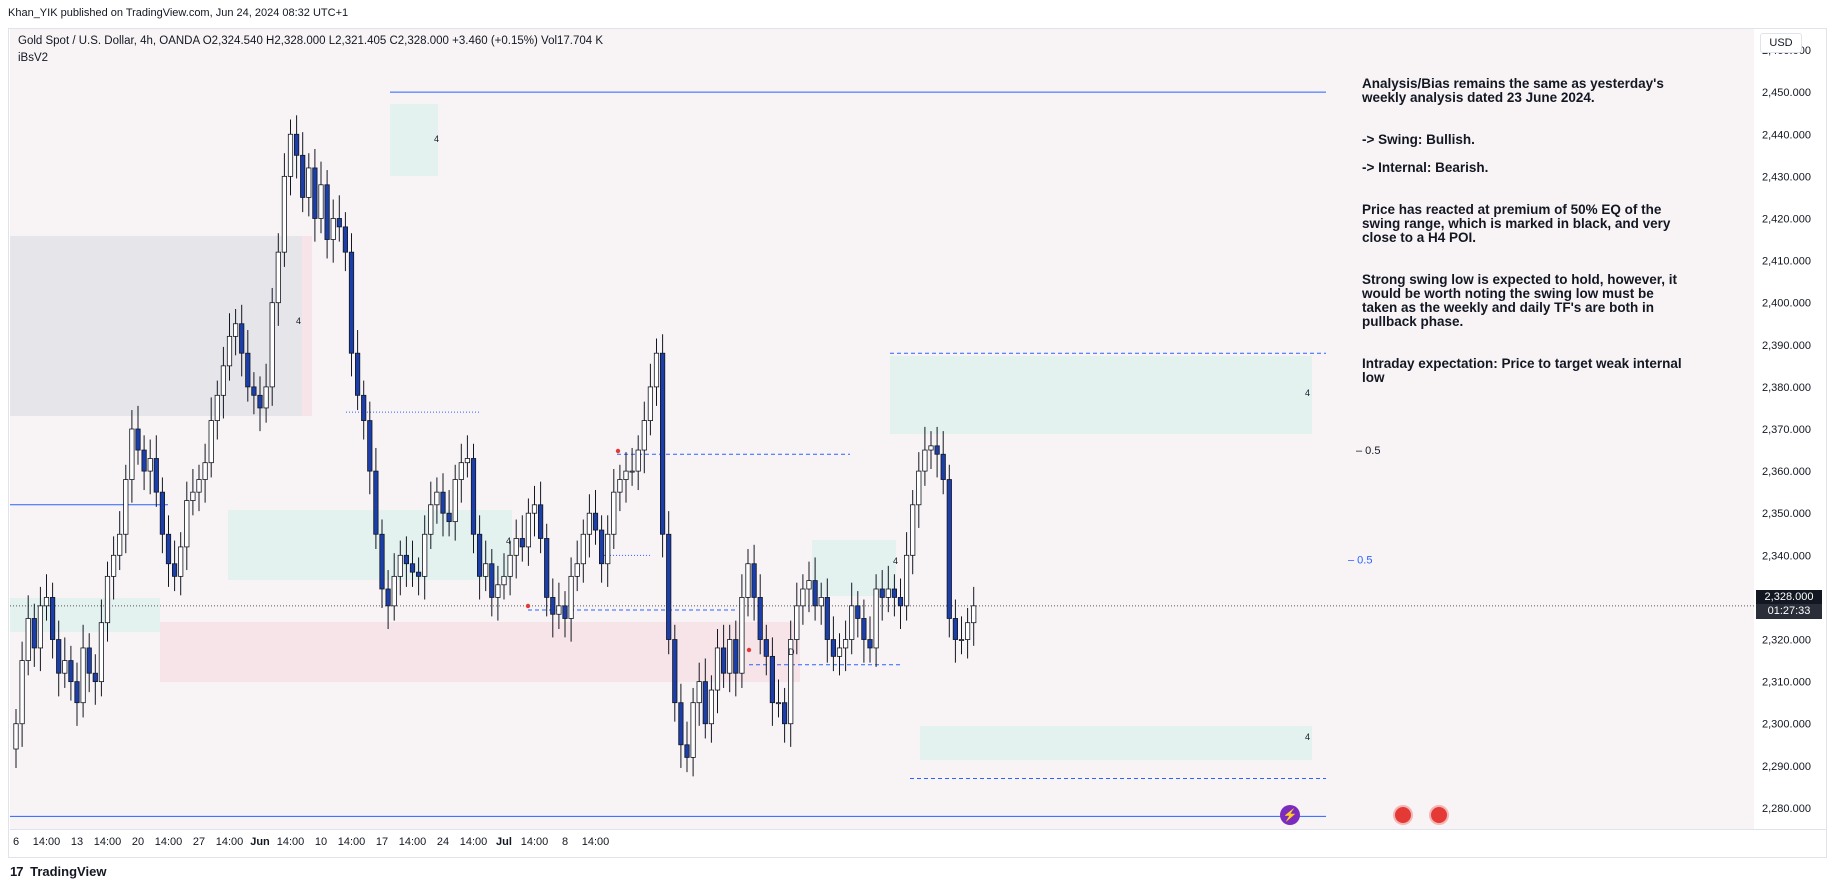 This screenshot has width=1835, height=891. What do you see at coordinates (1403, 815) in the screenshot?
I see `us-flag-event-icon` at bounding box center [1403, 815].